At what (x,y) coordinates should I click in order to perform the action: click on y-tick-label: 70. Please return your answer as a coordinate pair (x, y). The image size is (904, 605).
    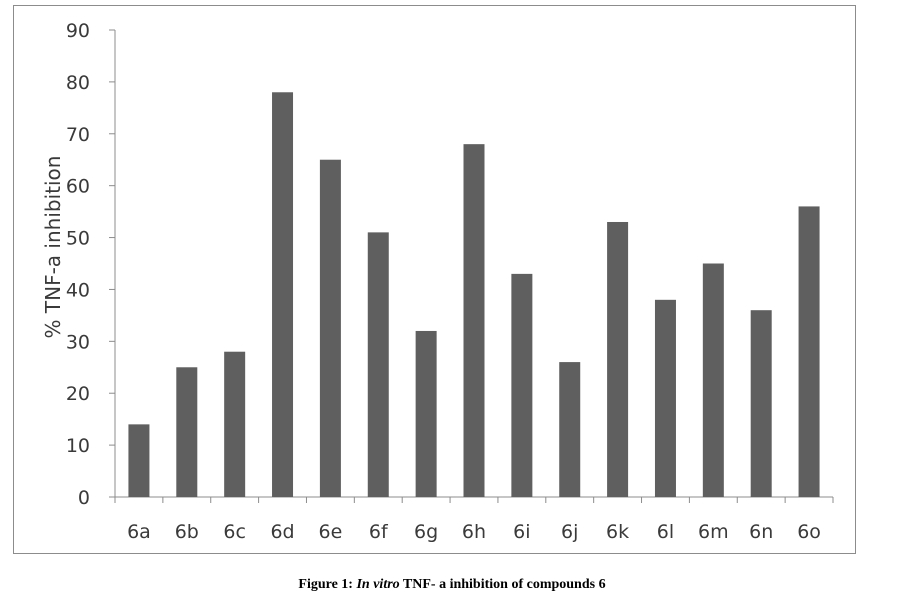
    Looking at the image, I should click on (78, 135).